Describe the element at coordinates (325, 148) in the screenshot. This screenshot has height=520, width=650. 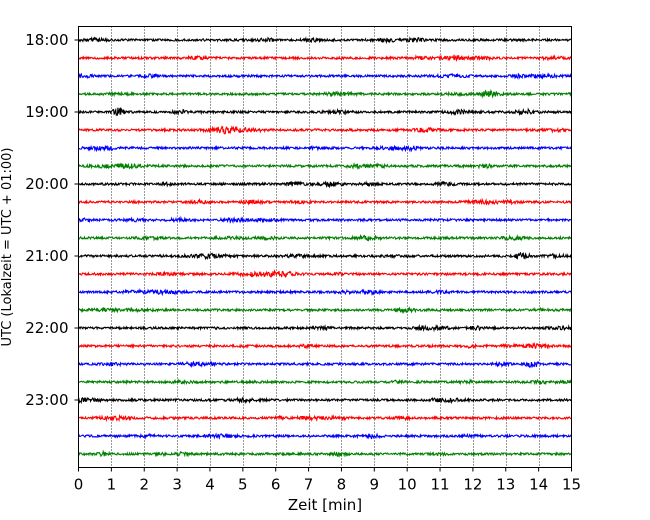
I see `trace-1930` at that location.